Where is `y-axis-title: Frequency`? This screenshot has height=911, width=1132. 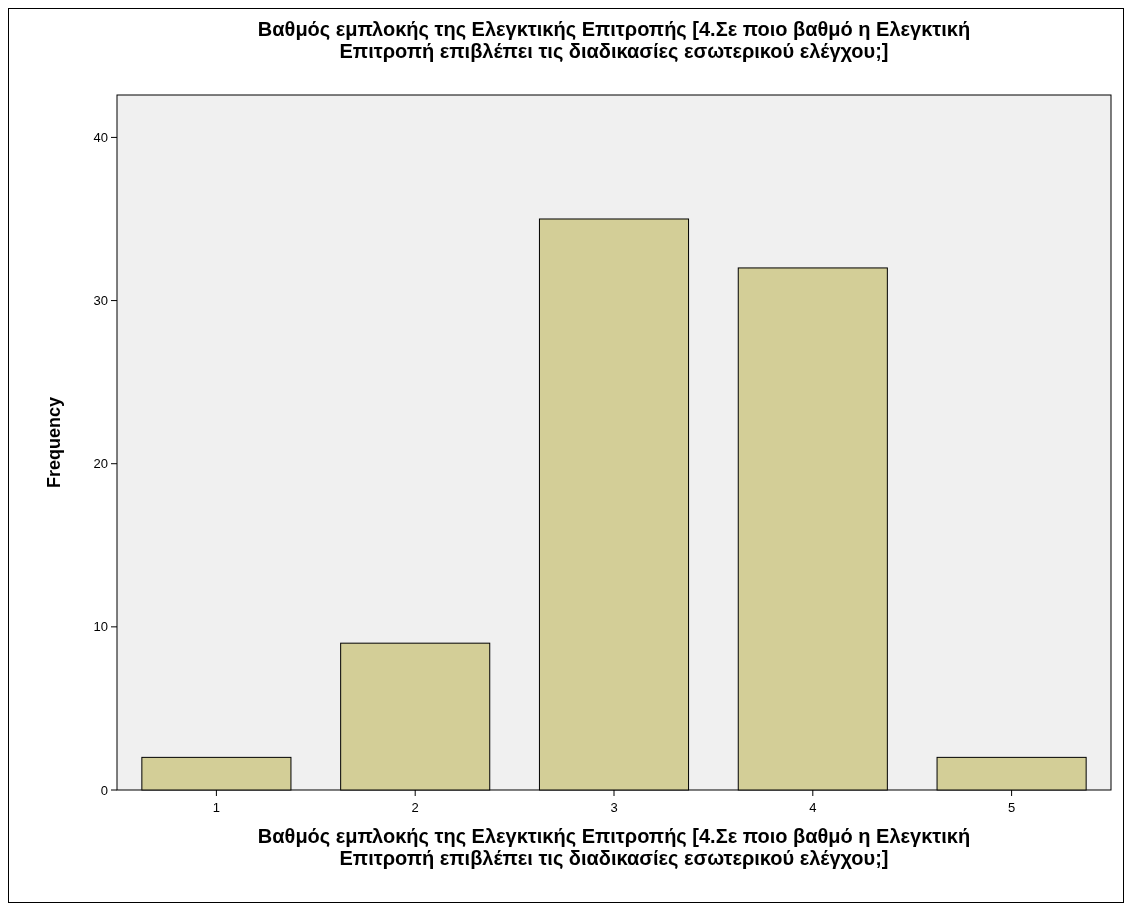 y-axis-title: Frequency is located at coordinates (54, 442).